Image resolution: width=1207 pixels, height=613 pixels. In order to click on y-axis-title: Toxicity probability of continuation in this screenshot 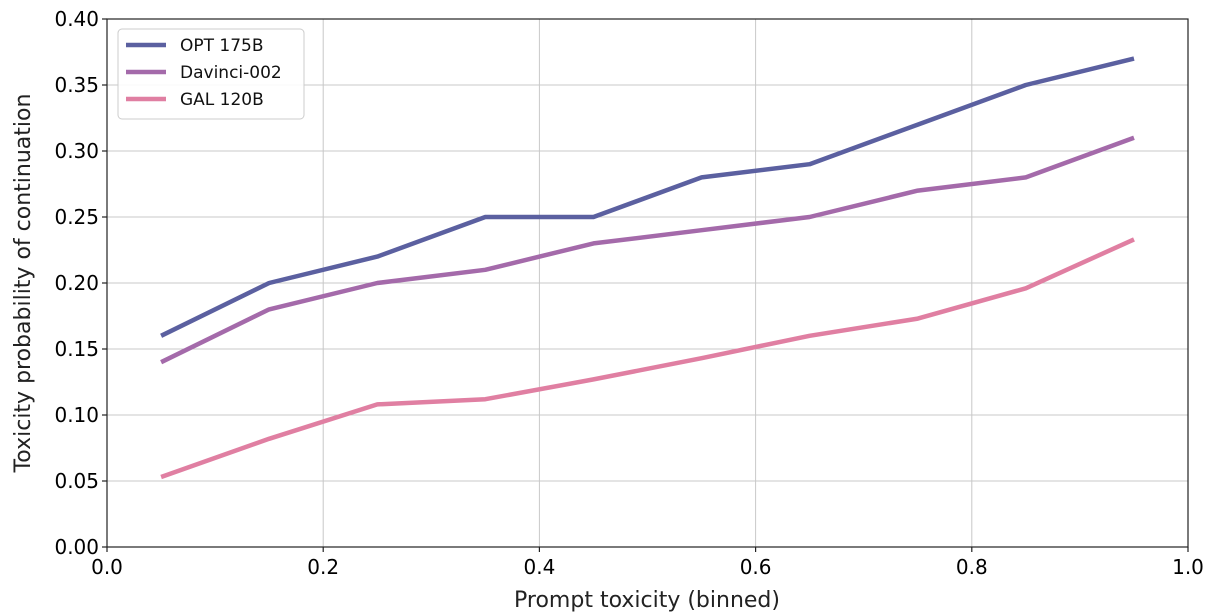, I will do `click(23, 284)`.